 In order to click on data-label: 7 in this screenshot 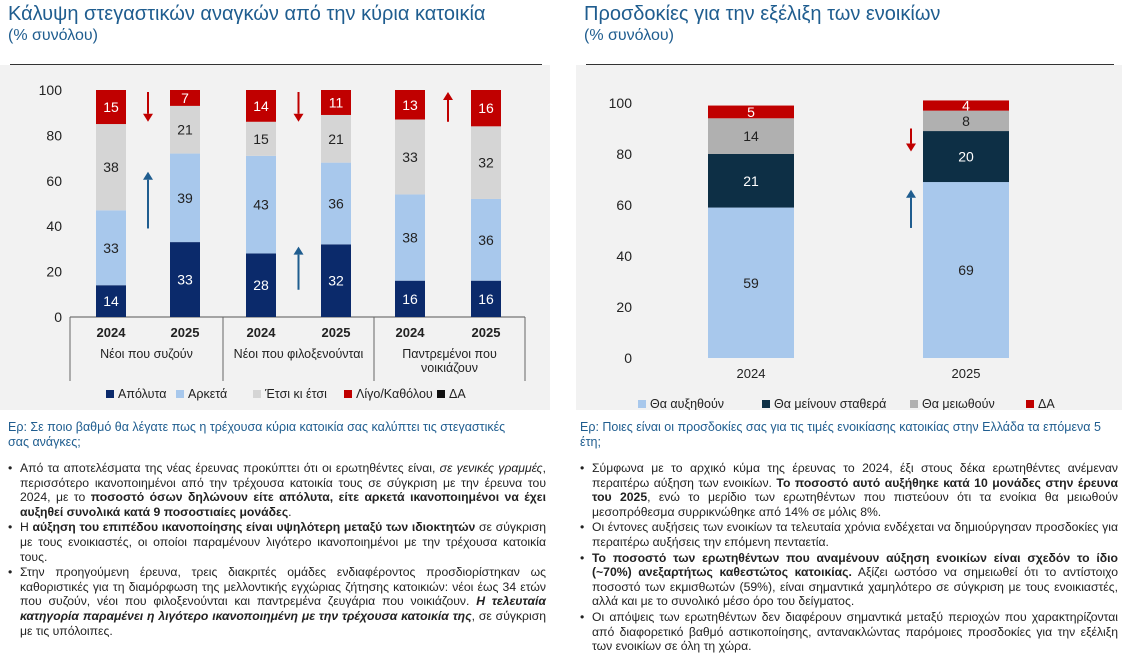, I will do `click(185, 98)`.